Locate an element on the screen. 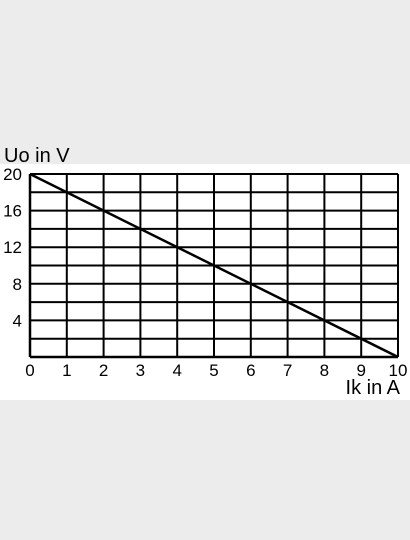 The height and width of the screenshot is (540, 410). x-tick-label: 7 is located at coordinates (287, 370).